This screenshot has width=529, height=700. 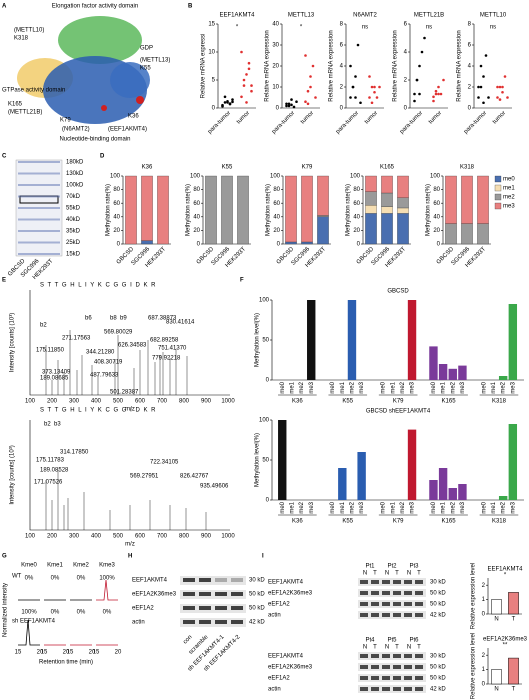 I want to click on y-axis-label: Normalized intensity, so click(x=6, y=610).